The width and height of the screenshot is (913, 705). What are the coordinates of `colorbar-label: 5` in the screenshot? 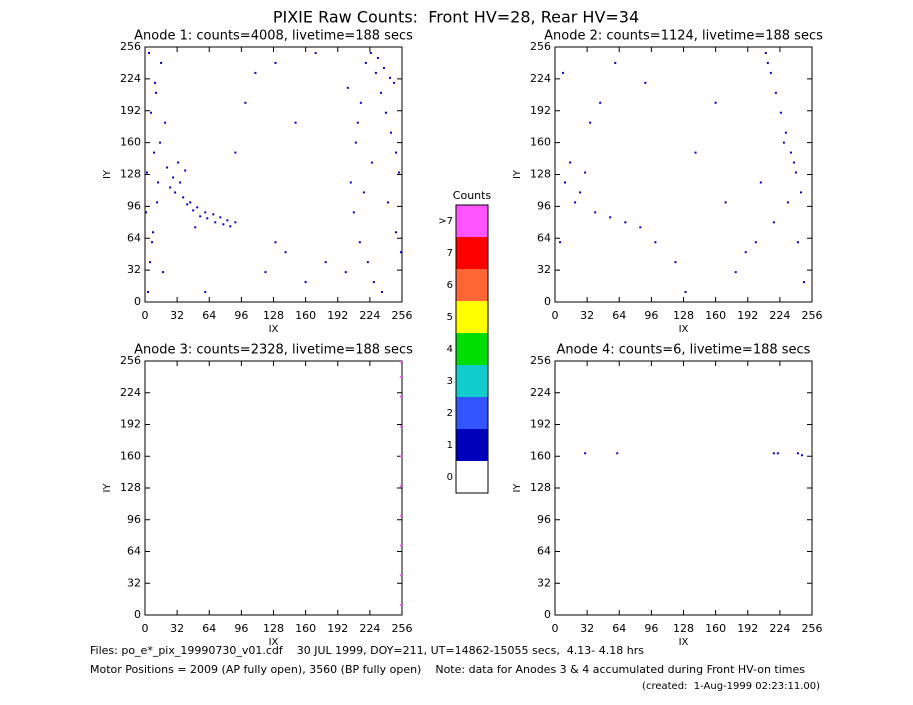 It's located at (450, 317).